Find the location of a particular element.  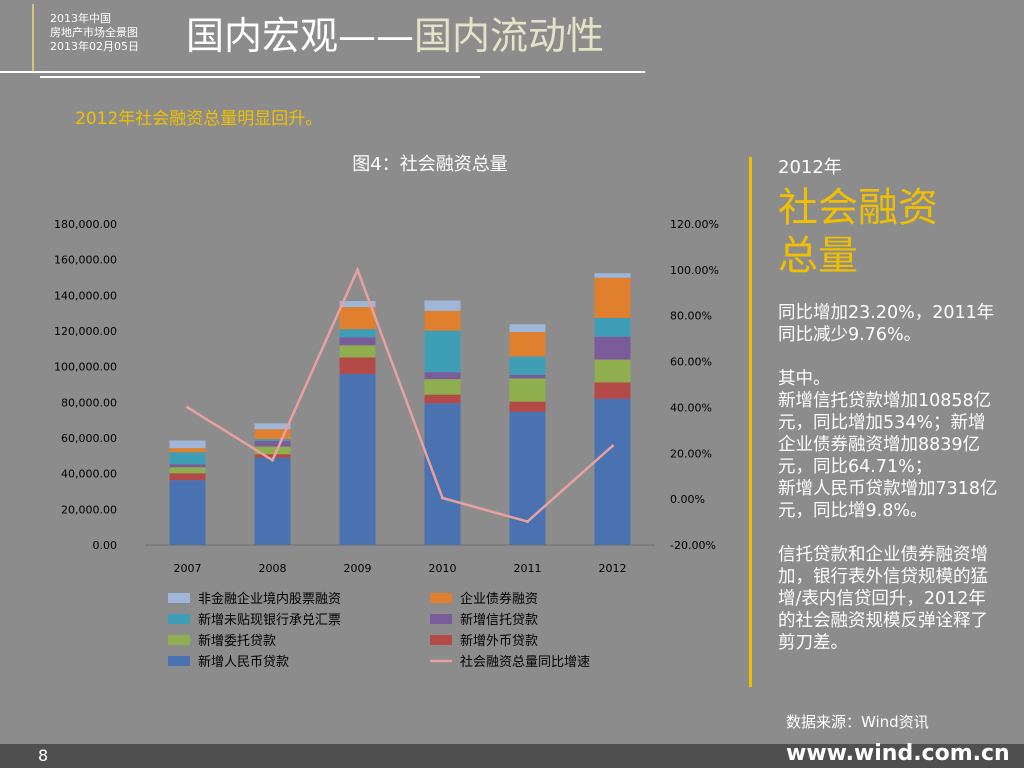

y-left-tick-label: 40,000.00 is located at coordinates (89, 474).